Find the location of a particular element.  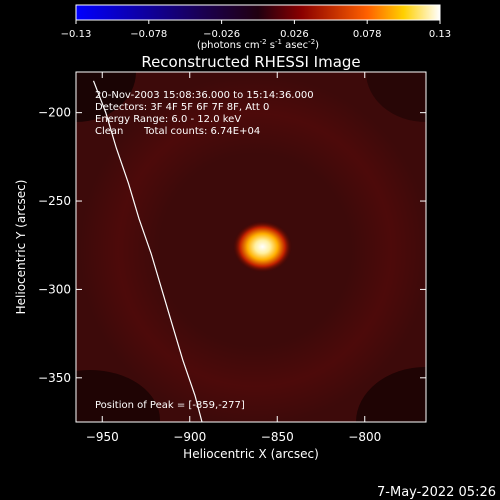

chart-title: Reconstructed RHESSI Image is located at coordinates (250, 62).